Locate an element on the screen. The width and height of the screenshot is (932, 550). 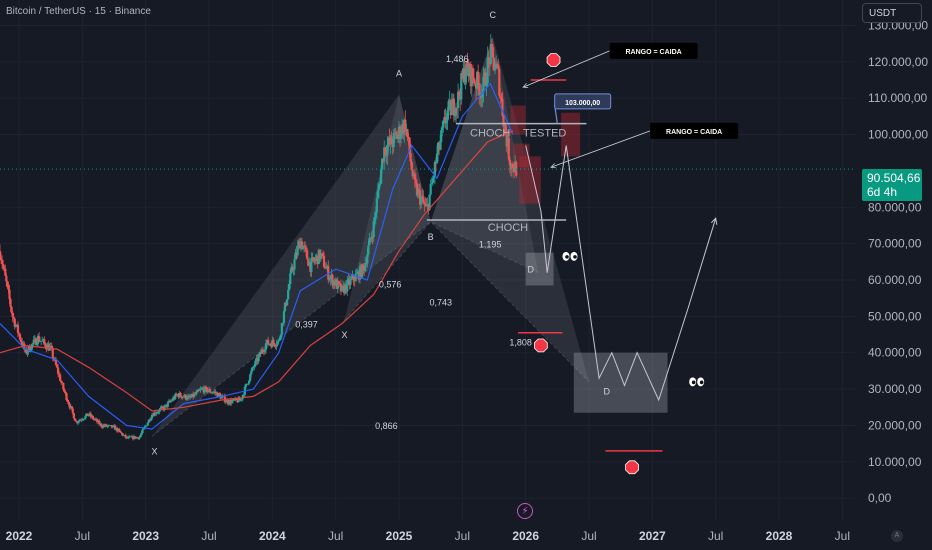
pattern-point-label: B is located at coordinates (431, 237).